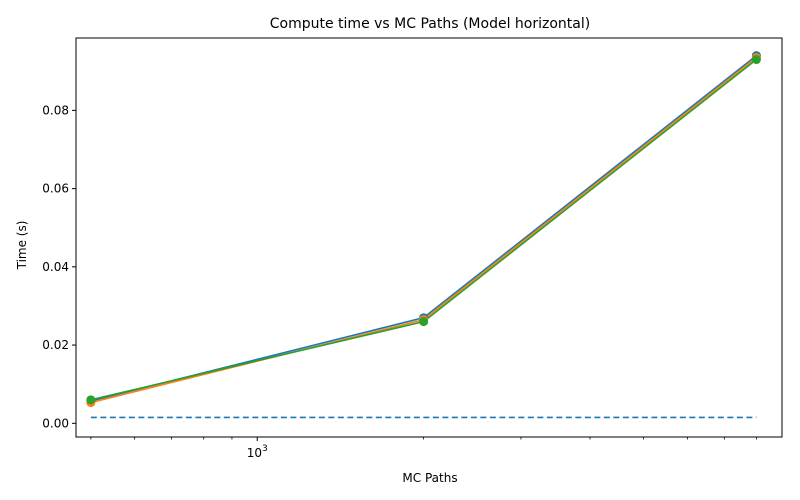 The image size is (800, 500). What do you see at coordinates (55, 267) in the screenshot?
I see `y-tick-label: 0.04` at bounding box center [55, 267].